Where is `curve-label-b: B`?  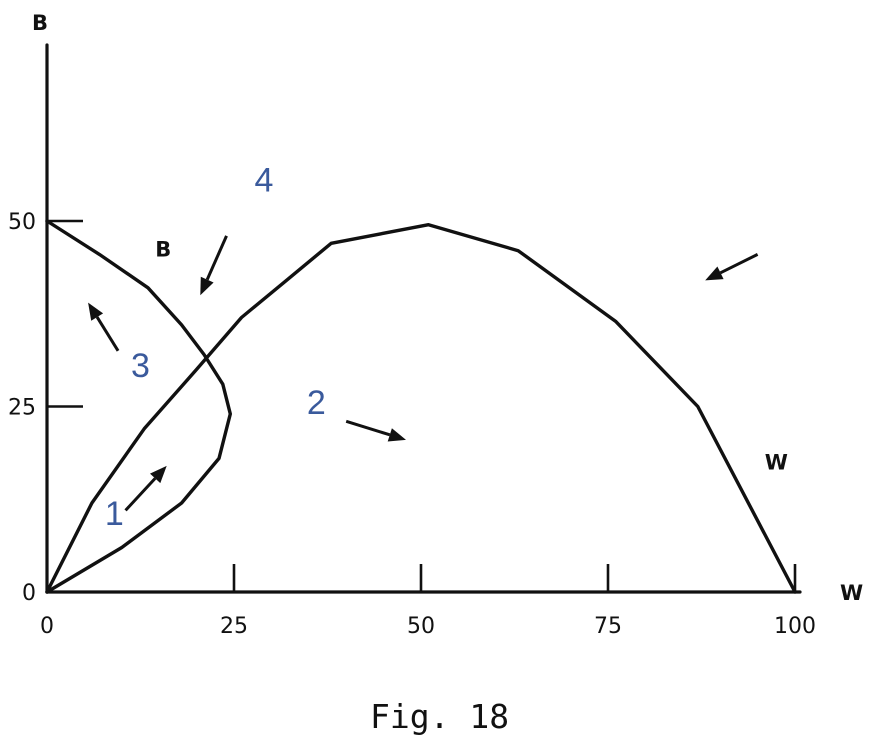 curve-label-b: B is located at coordinates (163, 250).